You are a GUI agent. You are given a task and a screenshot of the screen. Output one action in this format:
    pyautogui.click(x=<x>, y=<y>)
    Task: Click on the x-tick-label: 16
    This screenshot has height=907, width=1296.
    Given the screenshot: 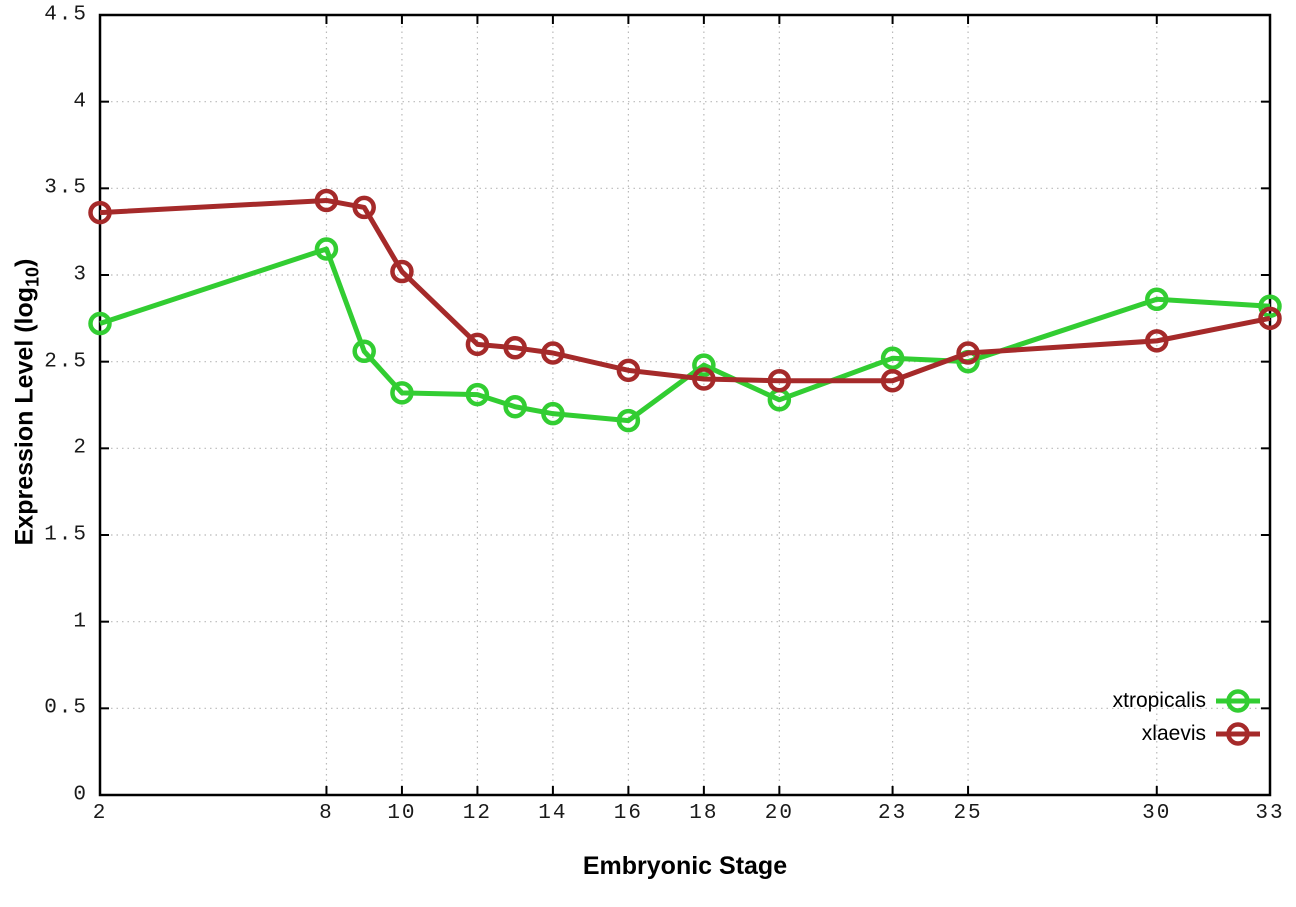 What is the action you would take?
    pyautogui.click(x=628, y=813)
    